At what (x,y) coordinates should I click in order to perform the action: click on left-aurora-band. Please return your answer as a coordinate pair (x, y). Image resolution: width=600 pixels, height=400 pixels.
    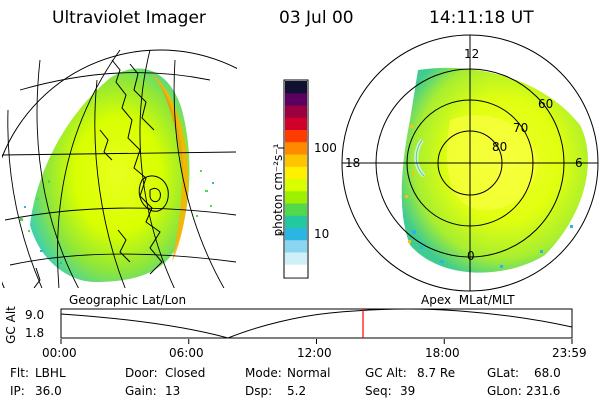
    Looking at the image, I should click on (169, 167).